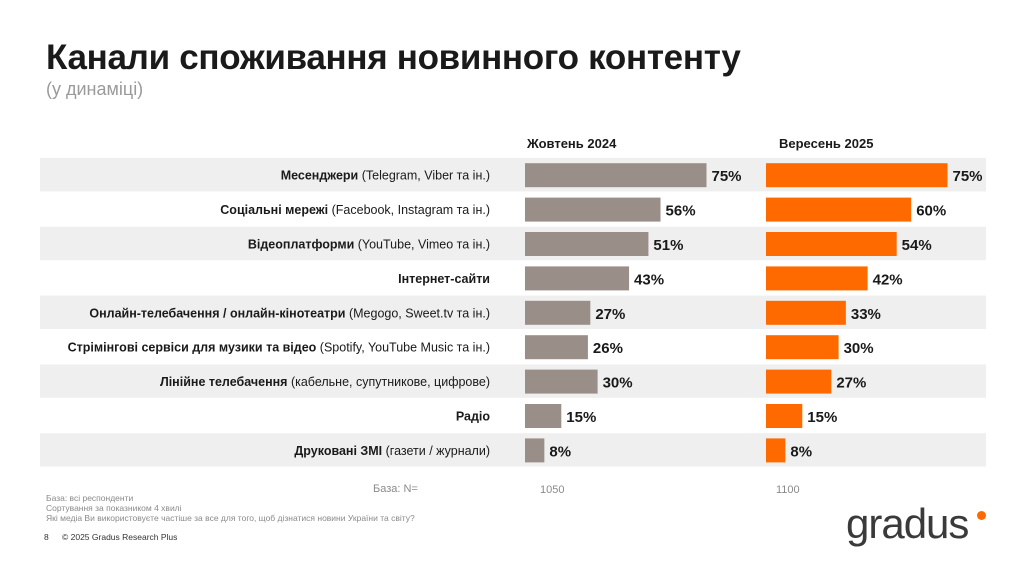 Image resolution: width=1024 pixels, height=576 pixels. Describe the element at coordinates (95, 89) in the screenshot. I see `page-subtitle: (у динаміці)` at that location.